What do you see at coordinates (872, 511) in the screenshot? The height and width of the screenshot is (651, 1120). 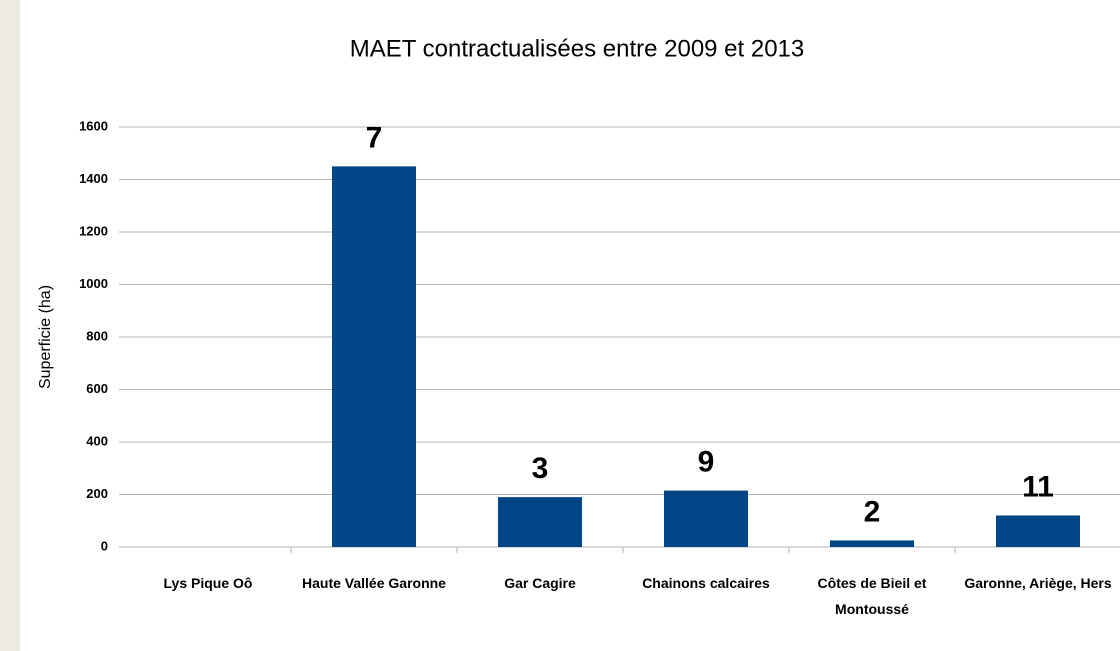 I see `annotation: 2` at bounding box center [872, 511].